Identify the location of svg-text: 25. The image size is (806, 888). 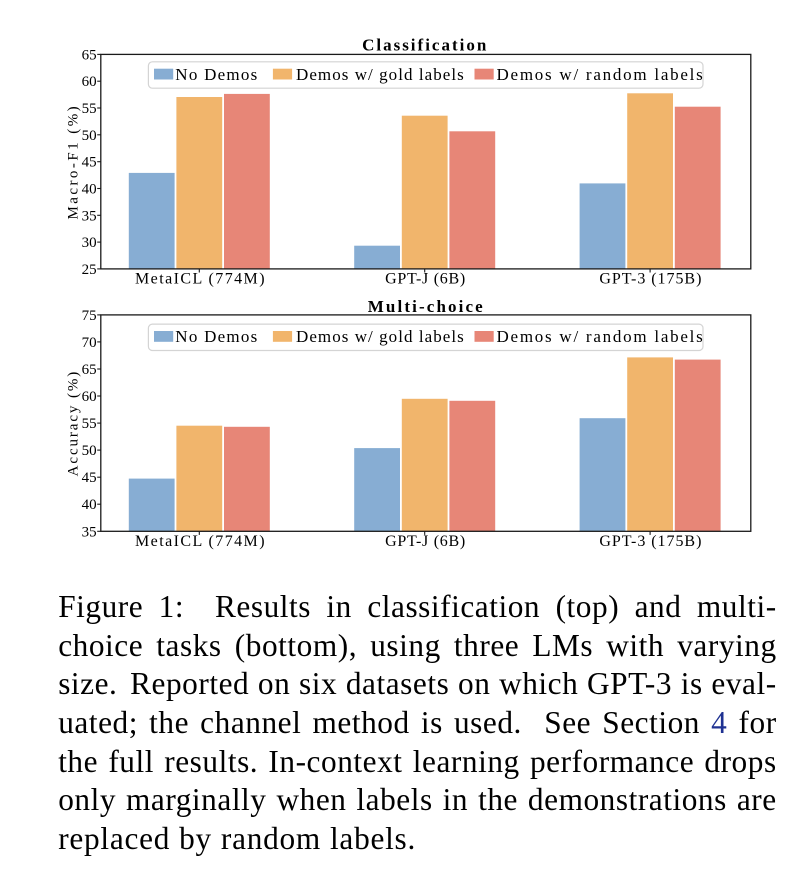
(89, 270).